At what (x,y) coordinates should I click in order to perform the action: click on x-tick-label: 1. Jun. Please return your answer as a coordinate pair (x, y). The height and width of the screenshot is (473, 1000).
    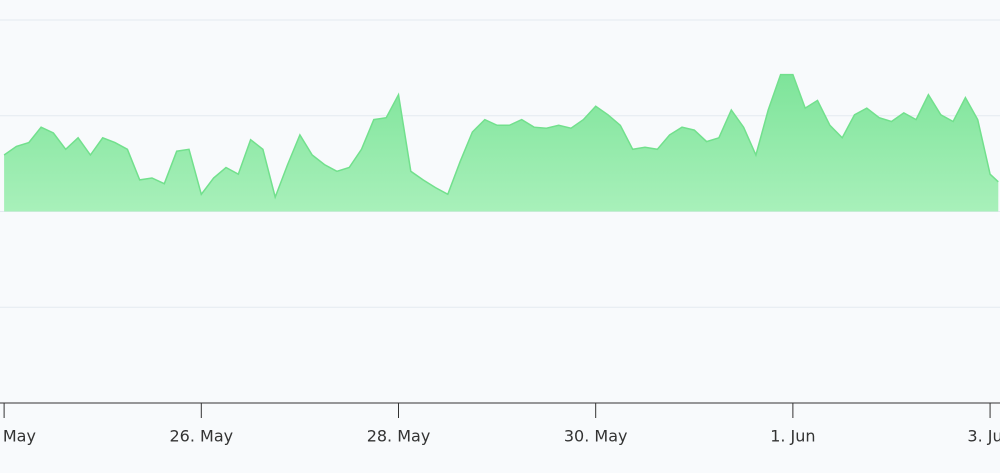
    Looking at the image, I should click on (792, 436).